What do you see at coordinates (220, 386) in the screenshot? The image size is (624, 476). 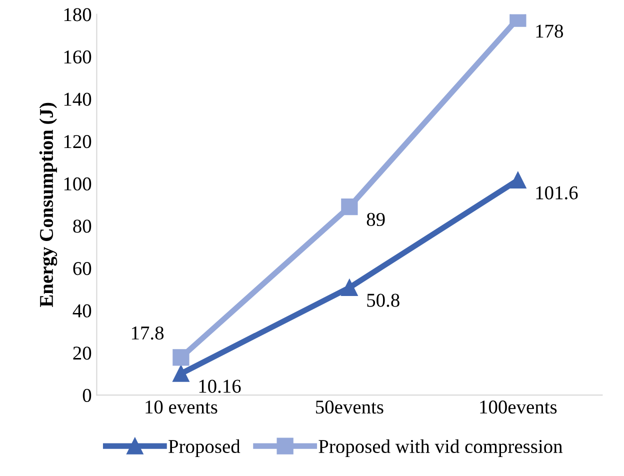 I see `data-label: 10.16` at bounding box center [220, 386].